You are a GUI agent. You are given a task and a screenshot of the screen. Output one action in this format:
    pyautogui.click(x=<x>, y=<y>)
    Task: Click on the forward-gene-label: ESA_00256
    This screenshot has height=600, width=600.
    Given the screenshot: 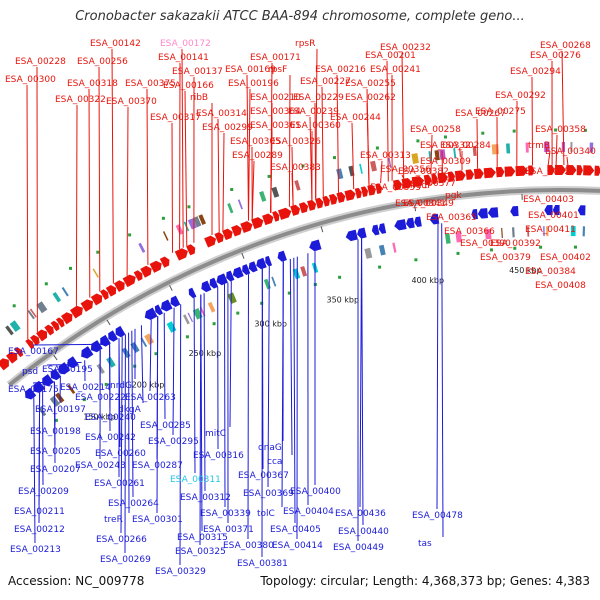 What is the action you would take?
    pyautogui.click(x=102, y=62)
    